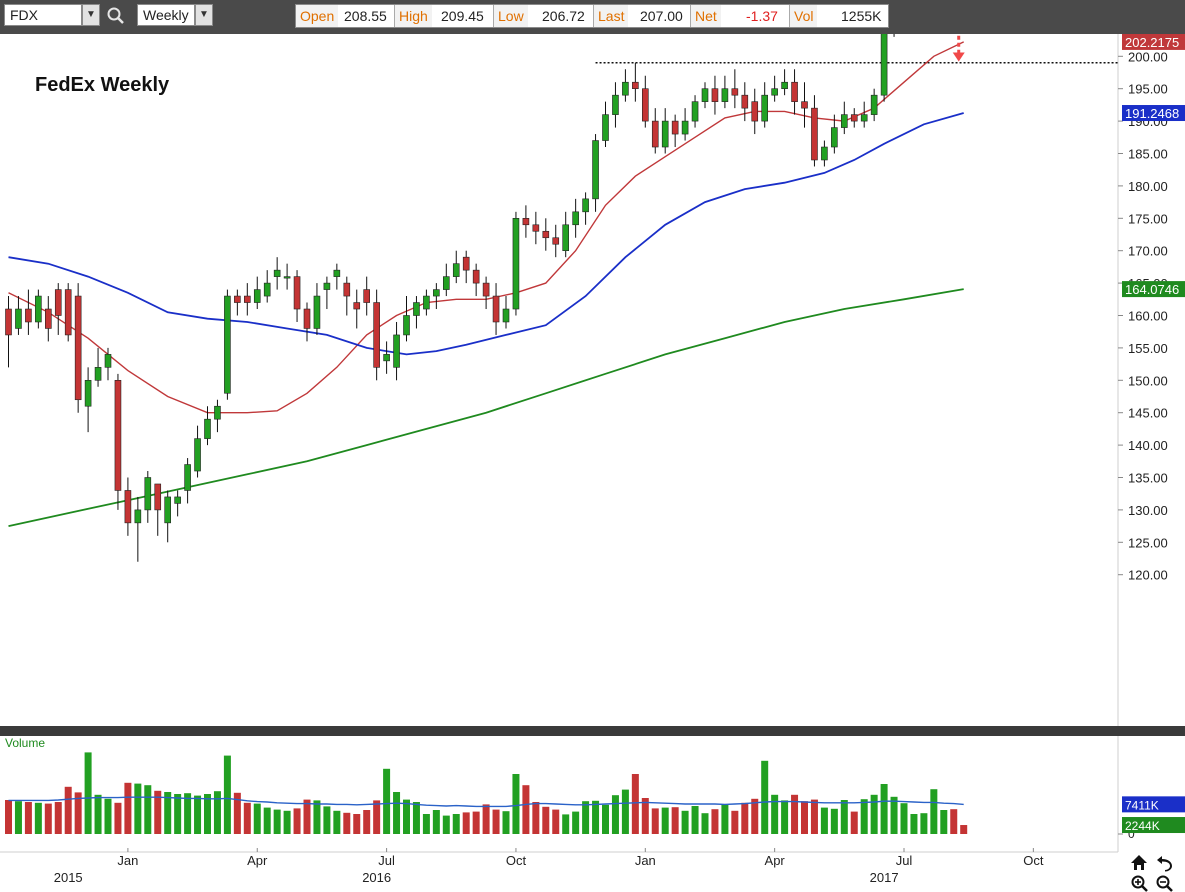 Image resolution: width=1185 pixels, height=892 pixels. Describe the element at coordinates (413, 16) in the screenshot. I see `high-label: High` at that location.